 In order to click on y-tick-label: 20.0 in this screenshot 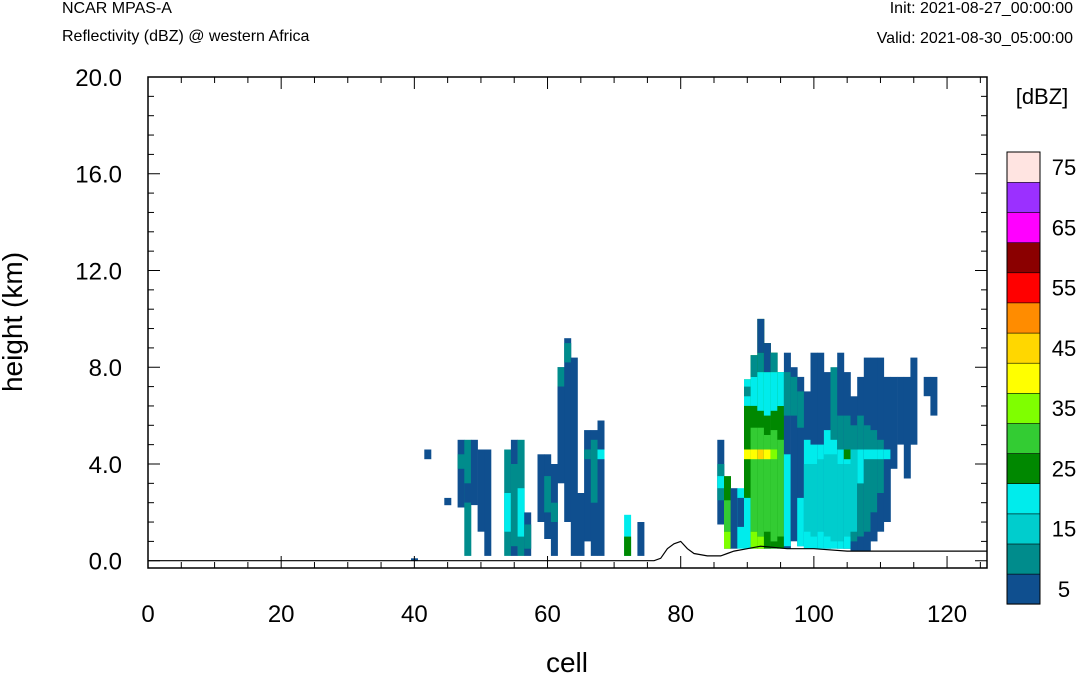, I will do `click(98, 78)`.